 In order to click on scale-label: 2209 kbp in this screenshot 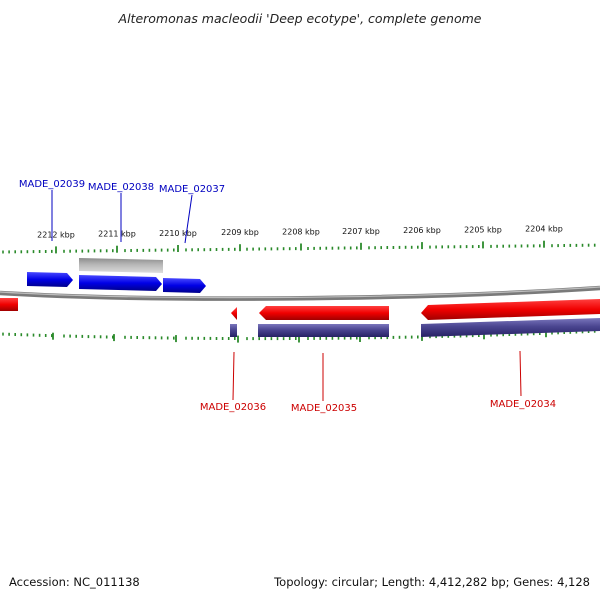, I will do `click(240, 232)`.